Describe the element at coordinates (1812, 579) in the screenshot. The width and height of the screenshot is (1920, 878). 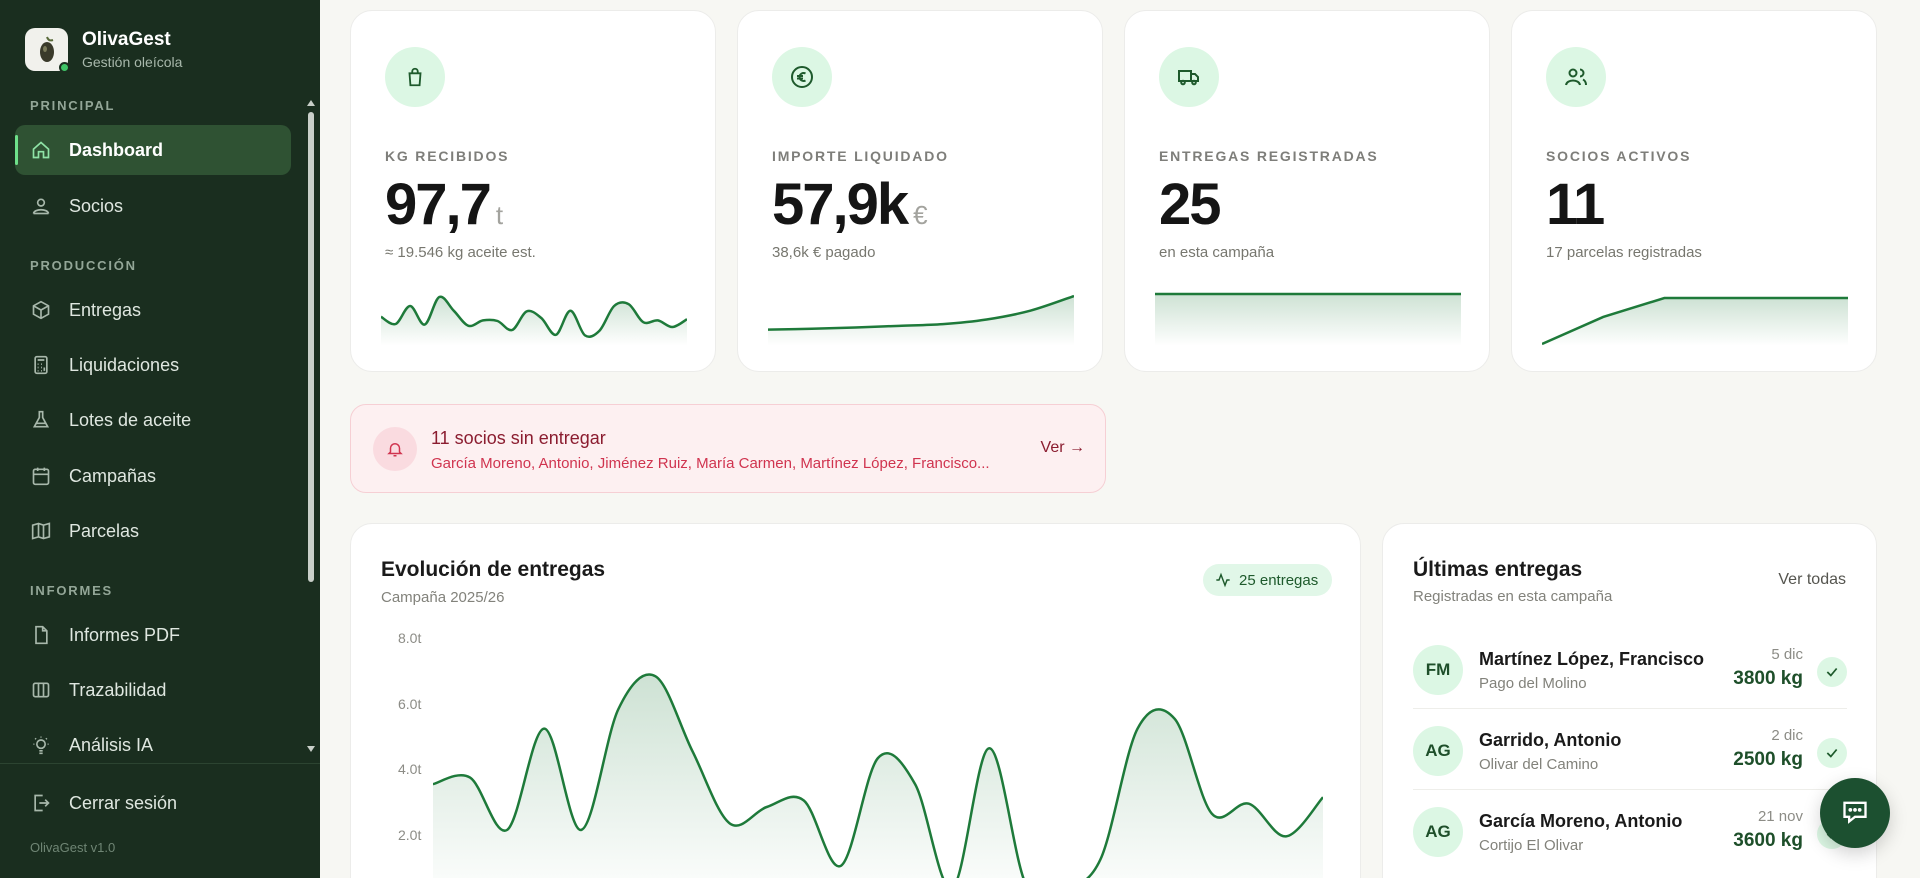
I see `view-all-link: Ver todas` at that location.